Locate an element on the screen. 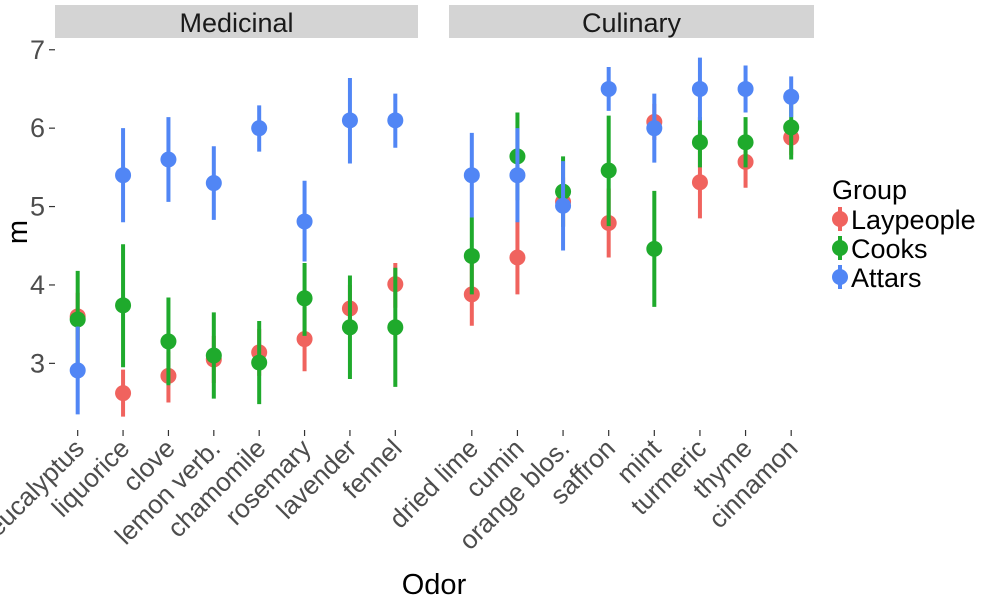 Image resolution: width=1000 pixels, height=600 pixels. facet-strip-label: Medicinal is located at coordinates (236, 23).